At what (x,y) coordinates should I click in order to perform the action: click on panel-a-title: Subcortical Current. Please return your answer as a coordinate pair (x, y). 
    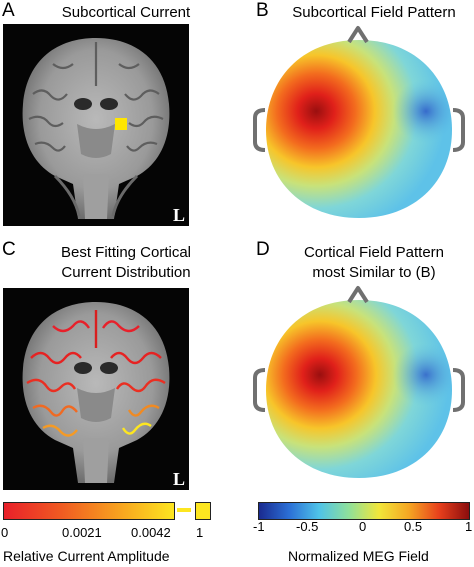
    Looking at the image, I should click on (126, 12).